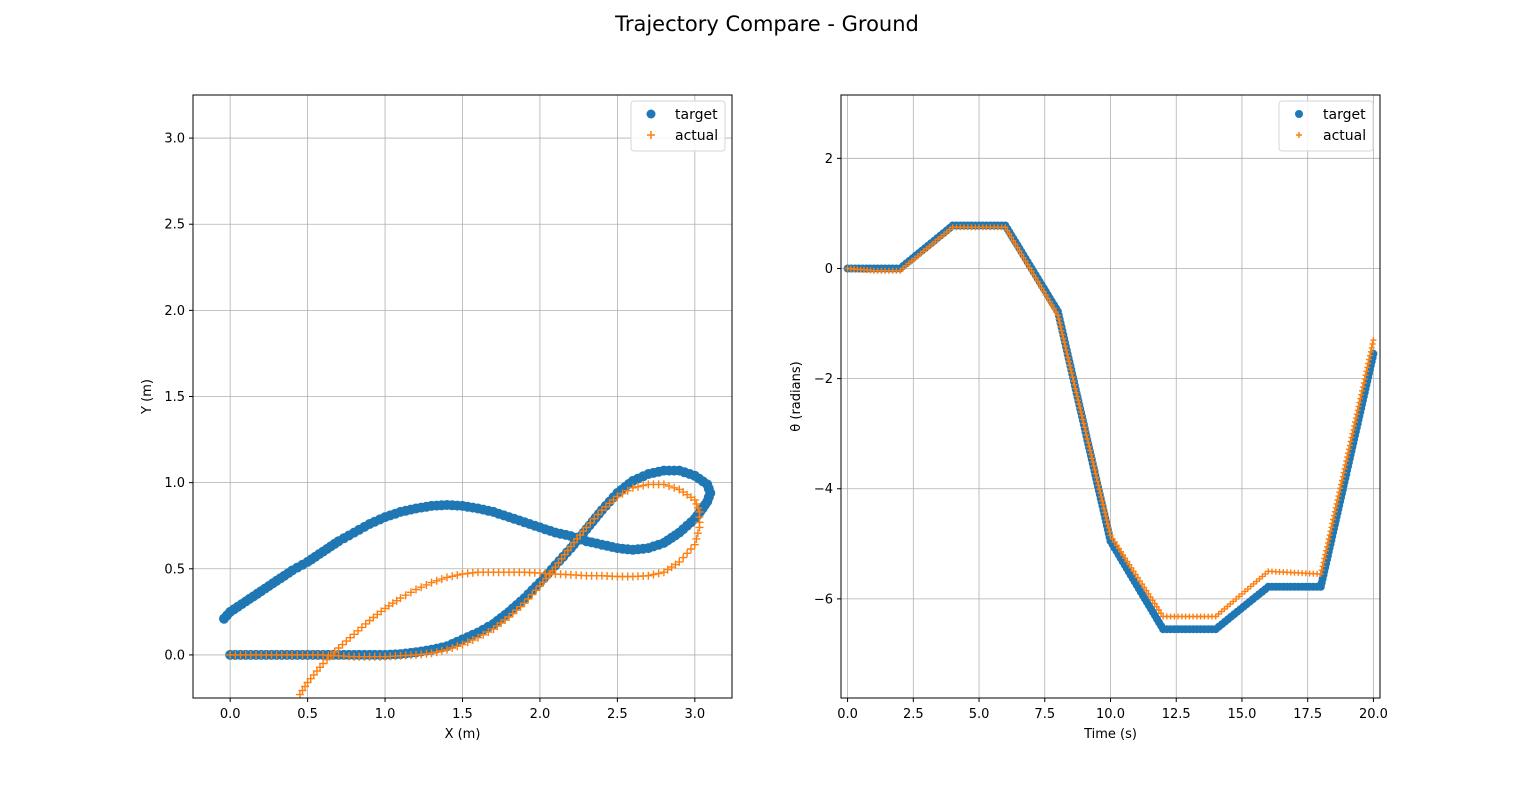 The height and width of the screenshot is (785, 1534). I want to click on x-axis-label: X (m), so click(463, 734).